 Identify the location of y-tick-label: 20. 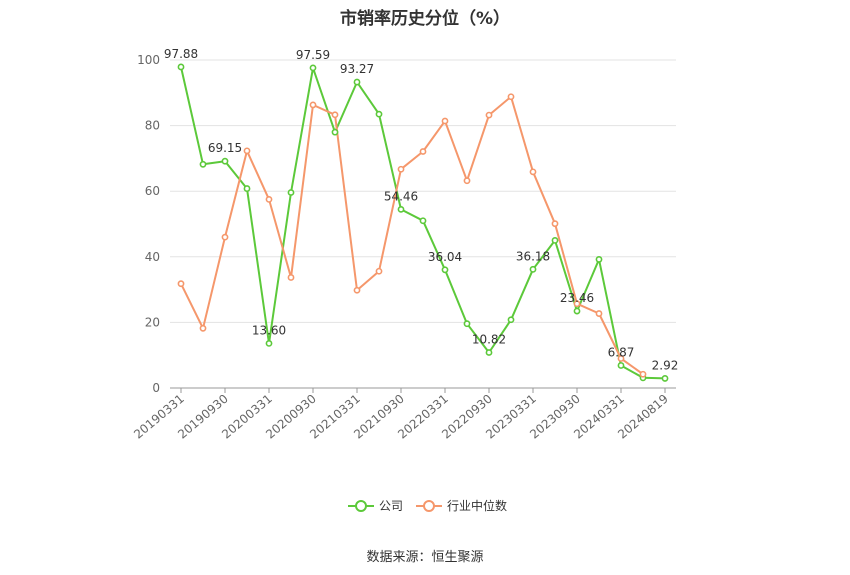
(152, 322).